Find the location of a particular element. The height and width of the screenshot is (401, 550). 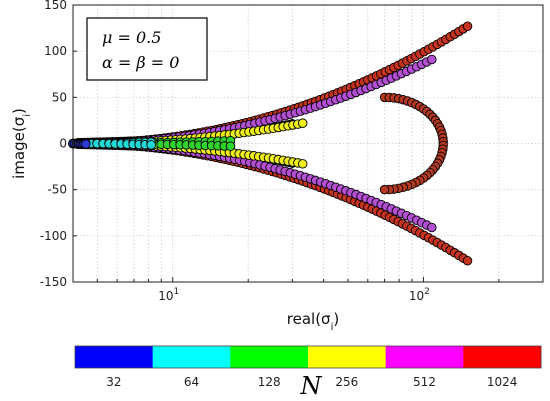

y-tick-label: -150 is located at coordinates (53, 282).